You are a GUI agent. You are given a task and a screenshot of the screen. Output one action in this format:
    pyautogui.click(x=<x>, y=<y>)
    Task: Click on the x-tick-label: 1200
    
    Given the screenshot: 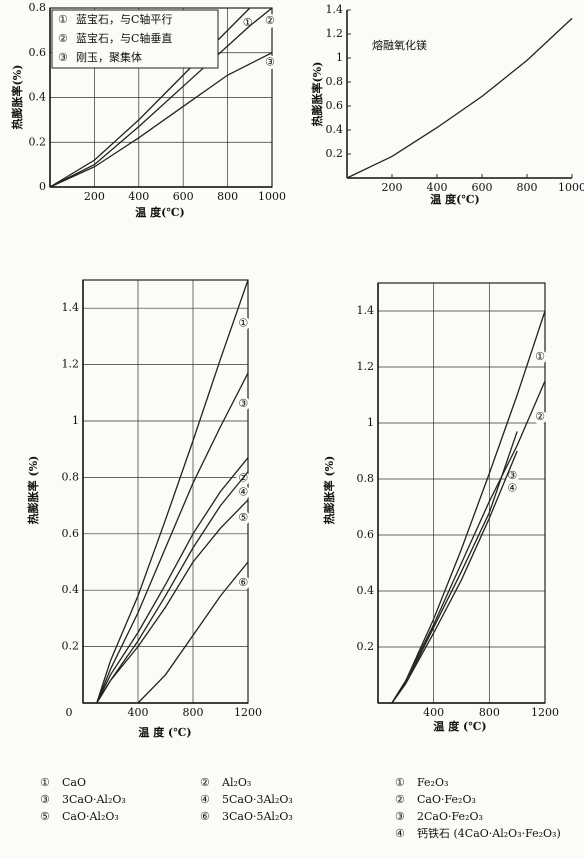 What is the action you would take?
    pyautogui.click(x=248, y=712)
    